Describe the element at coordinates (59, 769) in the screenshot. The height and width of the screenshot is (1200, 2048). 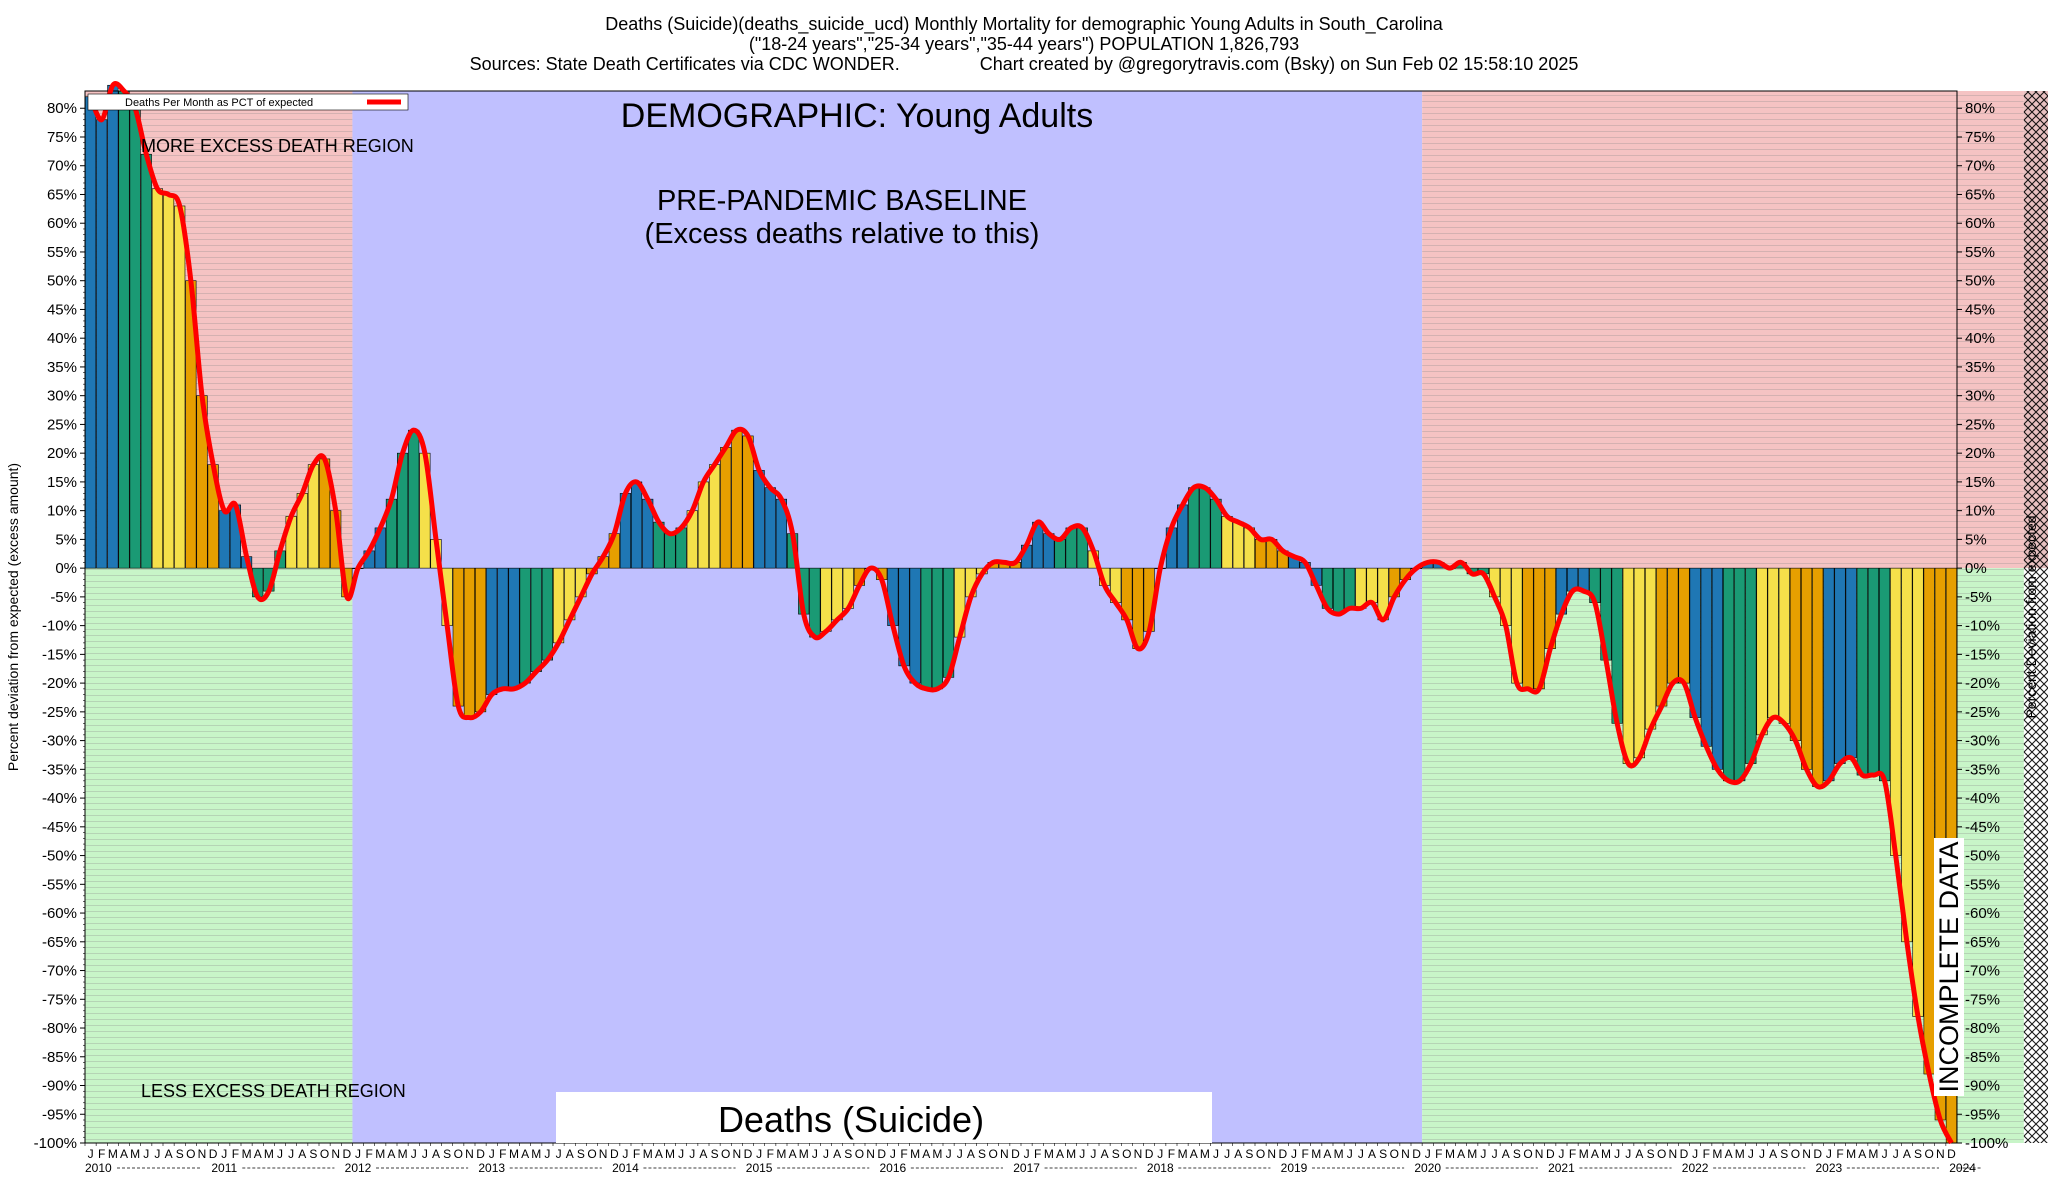
I see `ytick-label-left: -35%` at that location.